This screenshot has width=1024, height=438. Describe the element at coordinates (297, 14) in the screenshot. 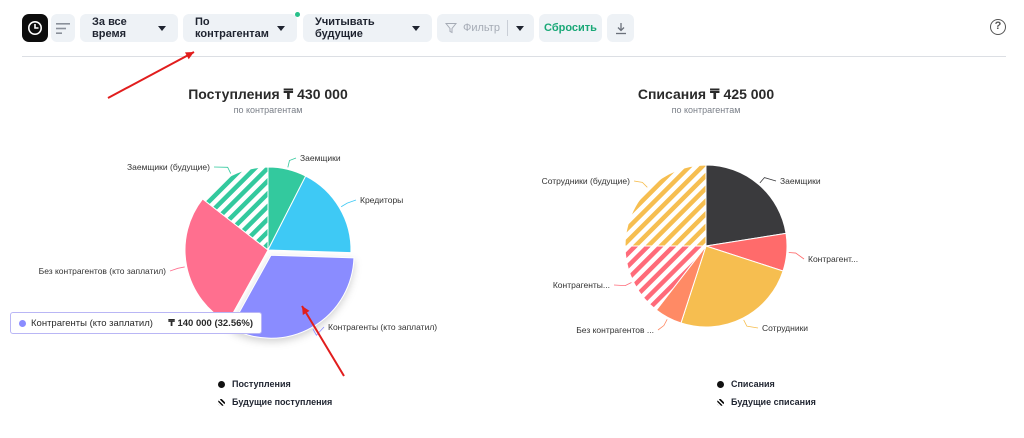

I see `active-indicator-dot` at that location.